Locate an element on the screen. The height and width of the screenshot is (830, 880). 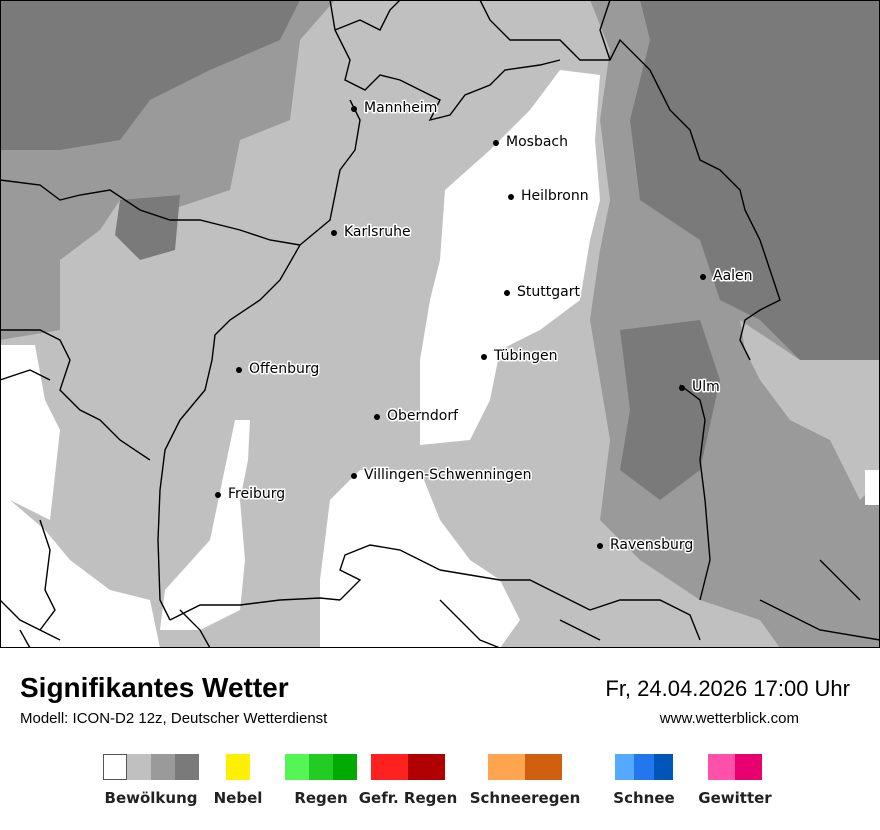
city-label: Ravensburg is located at coordinates (651, 545).